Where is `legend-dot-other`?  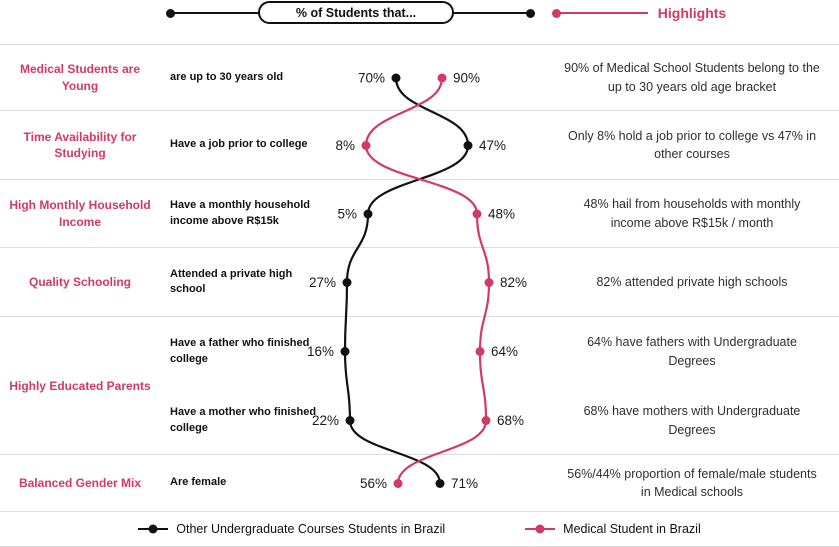
legend-dot-other is located at coordinates (153, 529).